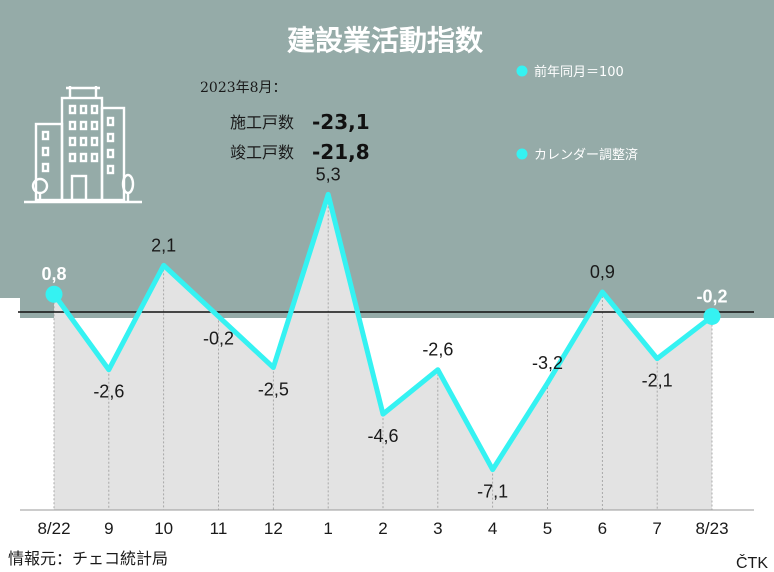 This screenshot has height=572, width=774. Describe the element at coordinates (547, 363) in the screenshot. I see `data-label: -3,2` at that location.